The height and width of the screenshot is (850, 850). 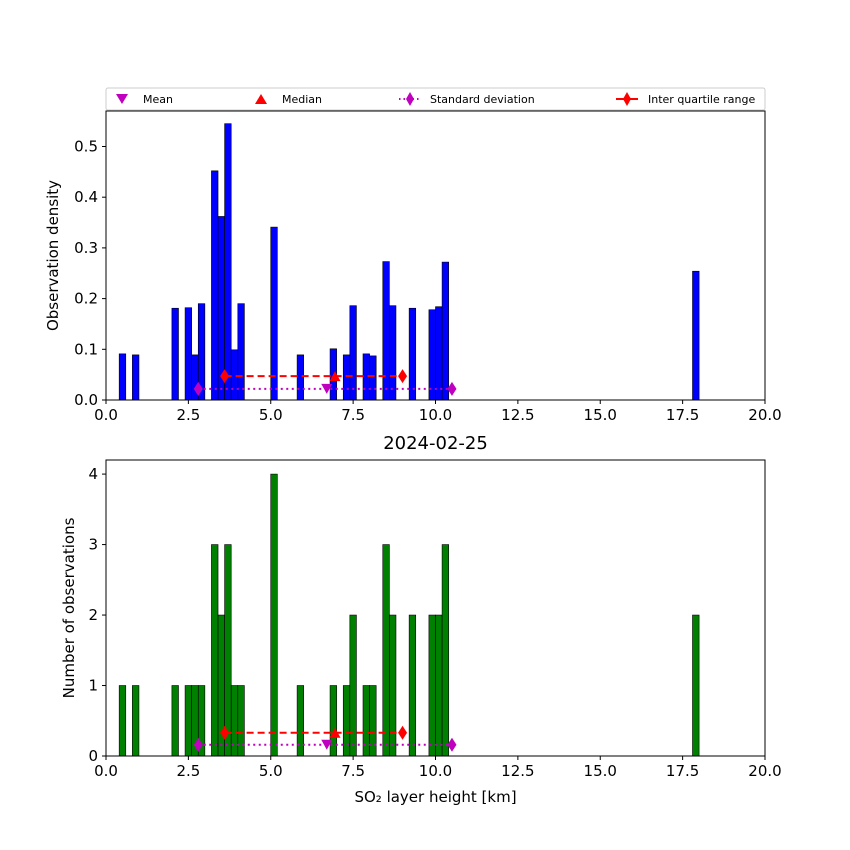 What do you see at coordinates (325, 382) in the screenshot?
I see `density-stats` at bounding box center [325, 382].